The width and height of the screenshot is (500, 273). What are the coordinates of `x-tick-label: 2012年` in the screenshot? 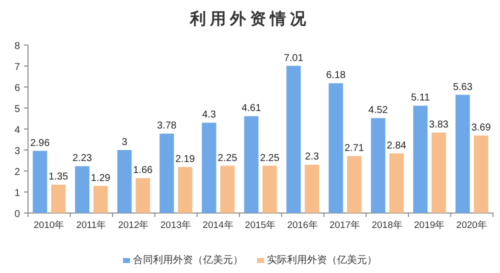 It's located at (134, 225).